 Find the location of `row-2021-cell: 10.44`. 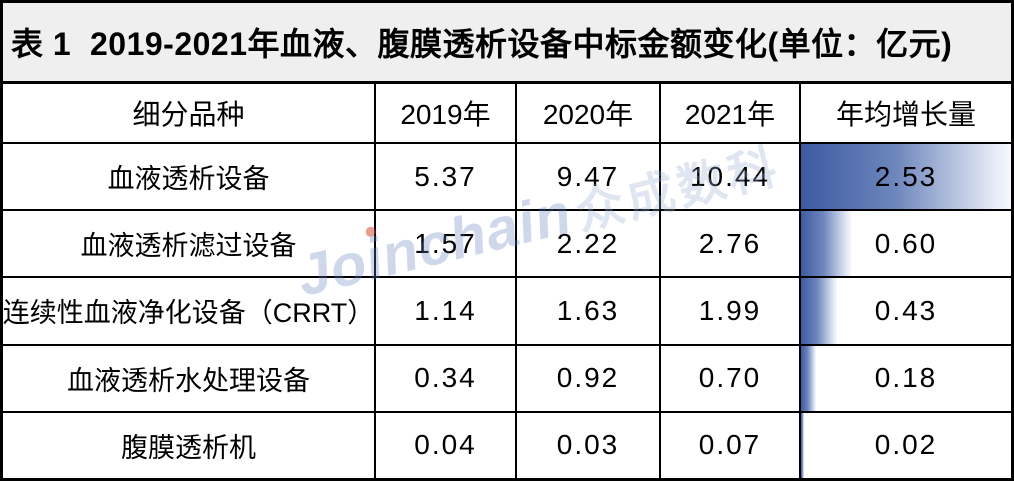

row-2021-cell: 10.44 is located at coordinates (730, 177).